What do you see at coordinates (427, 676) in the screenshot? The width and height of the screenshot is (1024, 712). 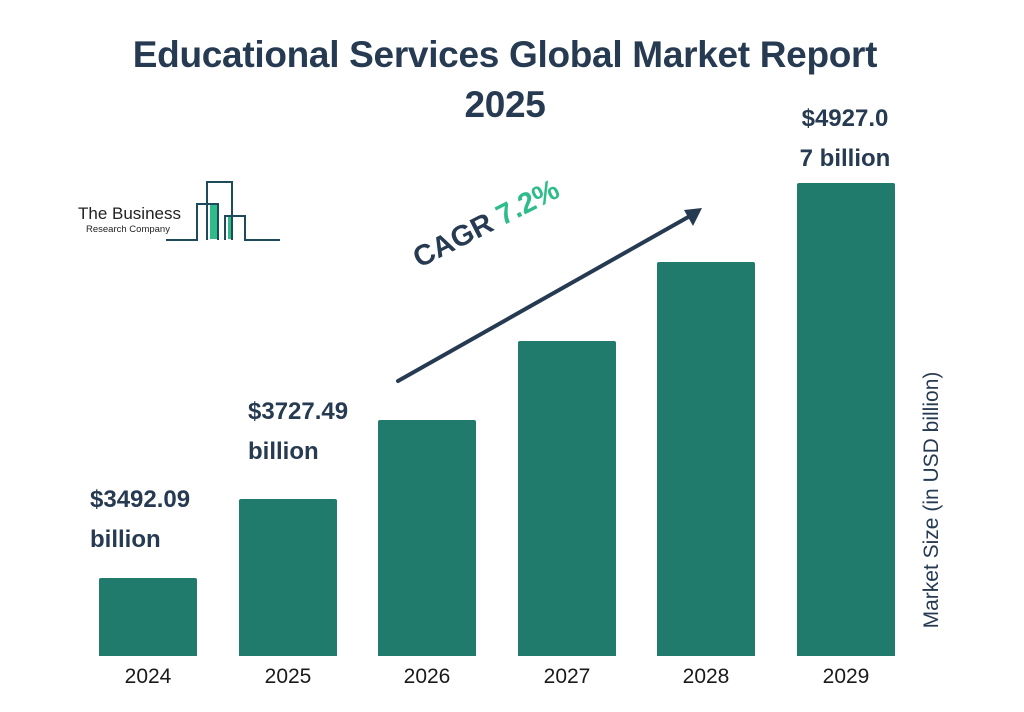 I see `x-label-2026: 2026` at bounding box center [427, 676].